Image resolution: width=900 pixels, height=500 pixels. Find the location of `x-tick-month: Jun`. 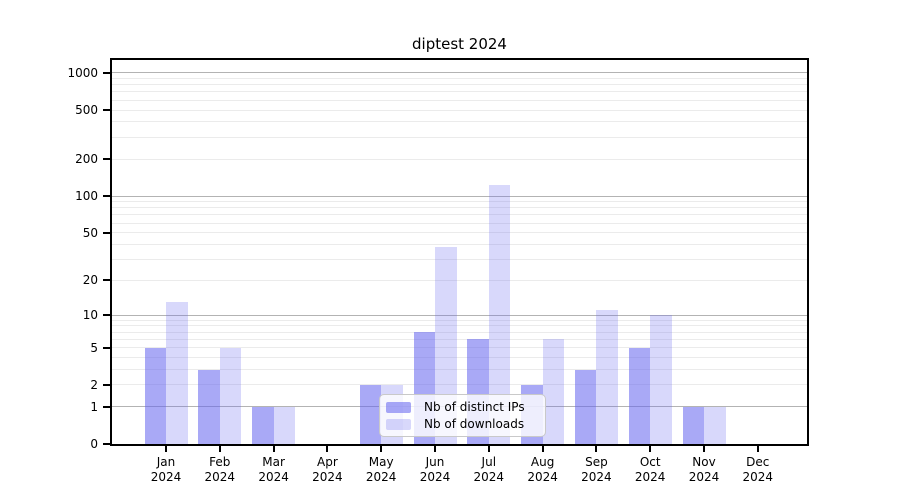

x-tick-month: Jun is located at coordinates (435, 462).